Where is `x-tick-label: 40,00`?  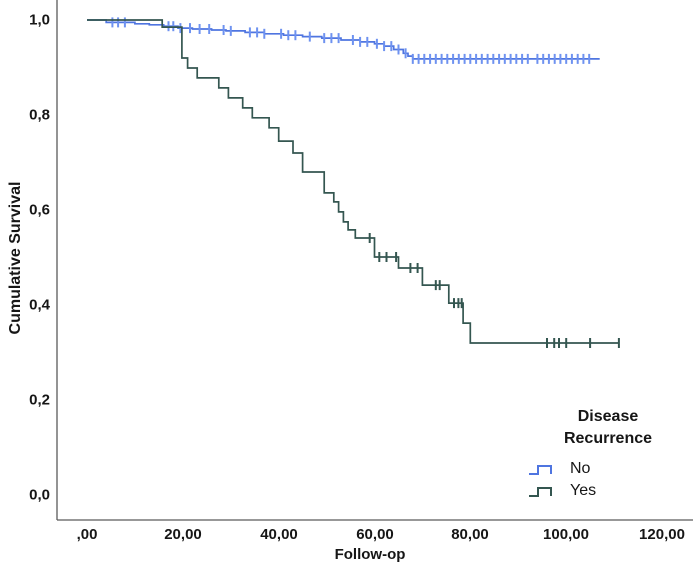 x-tick-label: 40,00 is located at coordinates (279, 534).